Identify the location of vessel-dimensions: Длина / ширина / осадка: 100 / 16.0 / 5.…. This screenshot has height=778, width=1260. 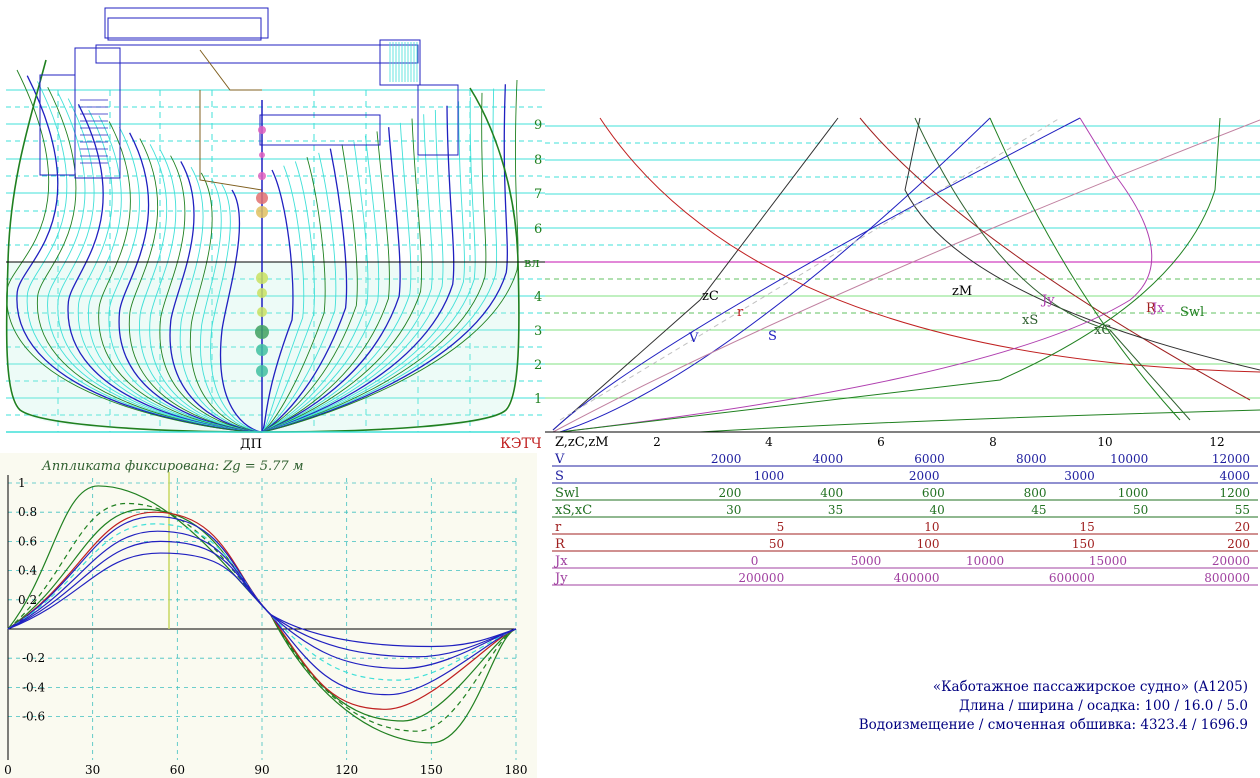
(1103, 706).